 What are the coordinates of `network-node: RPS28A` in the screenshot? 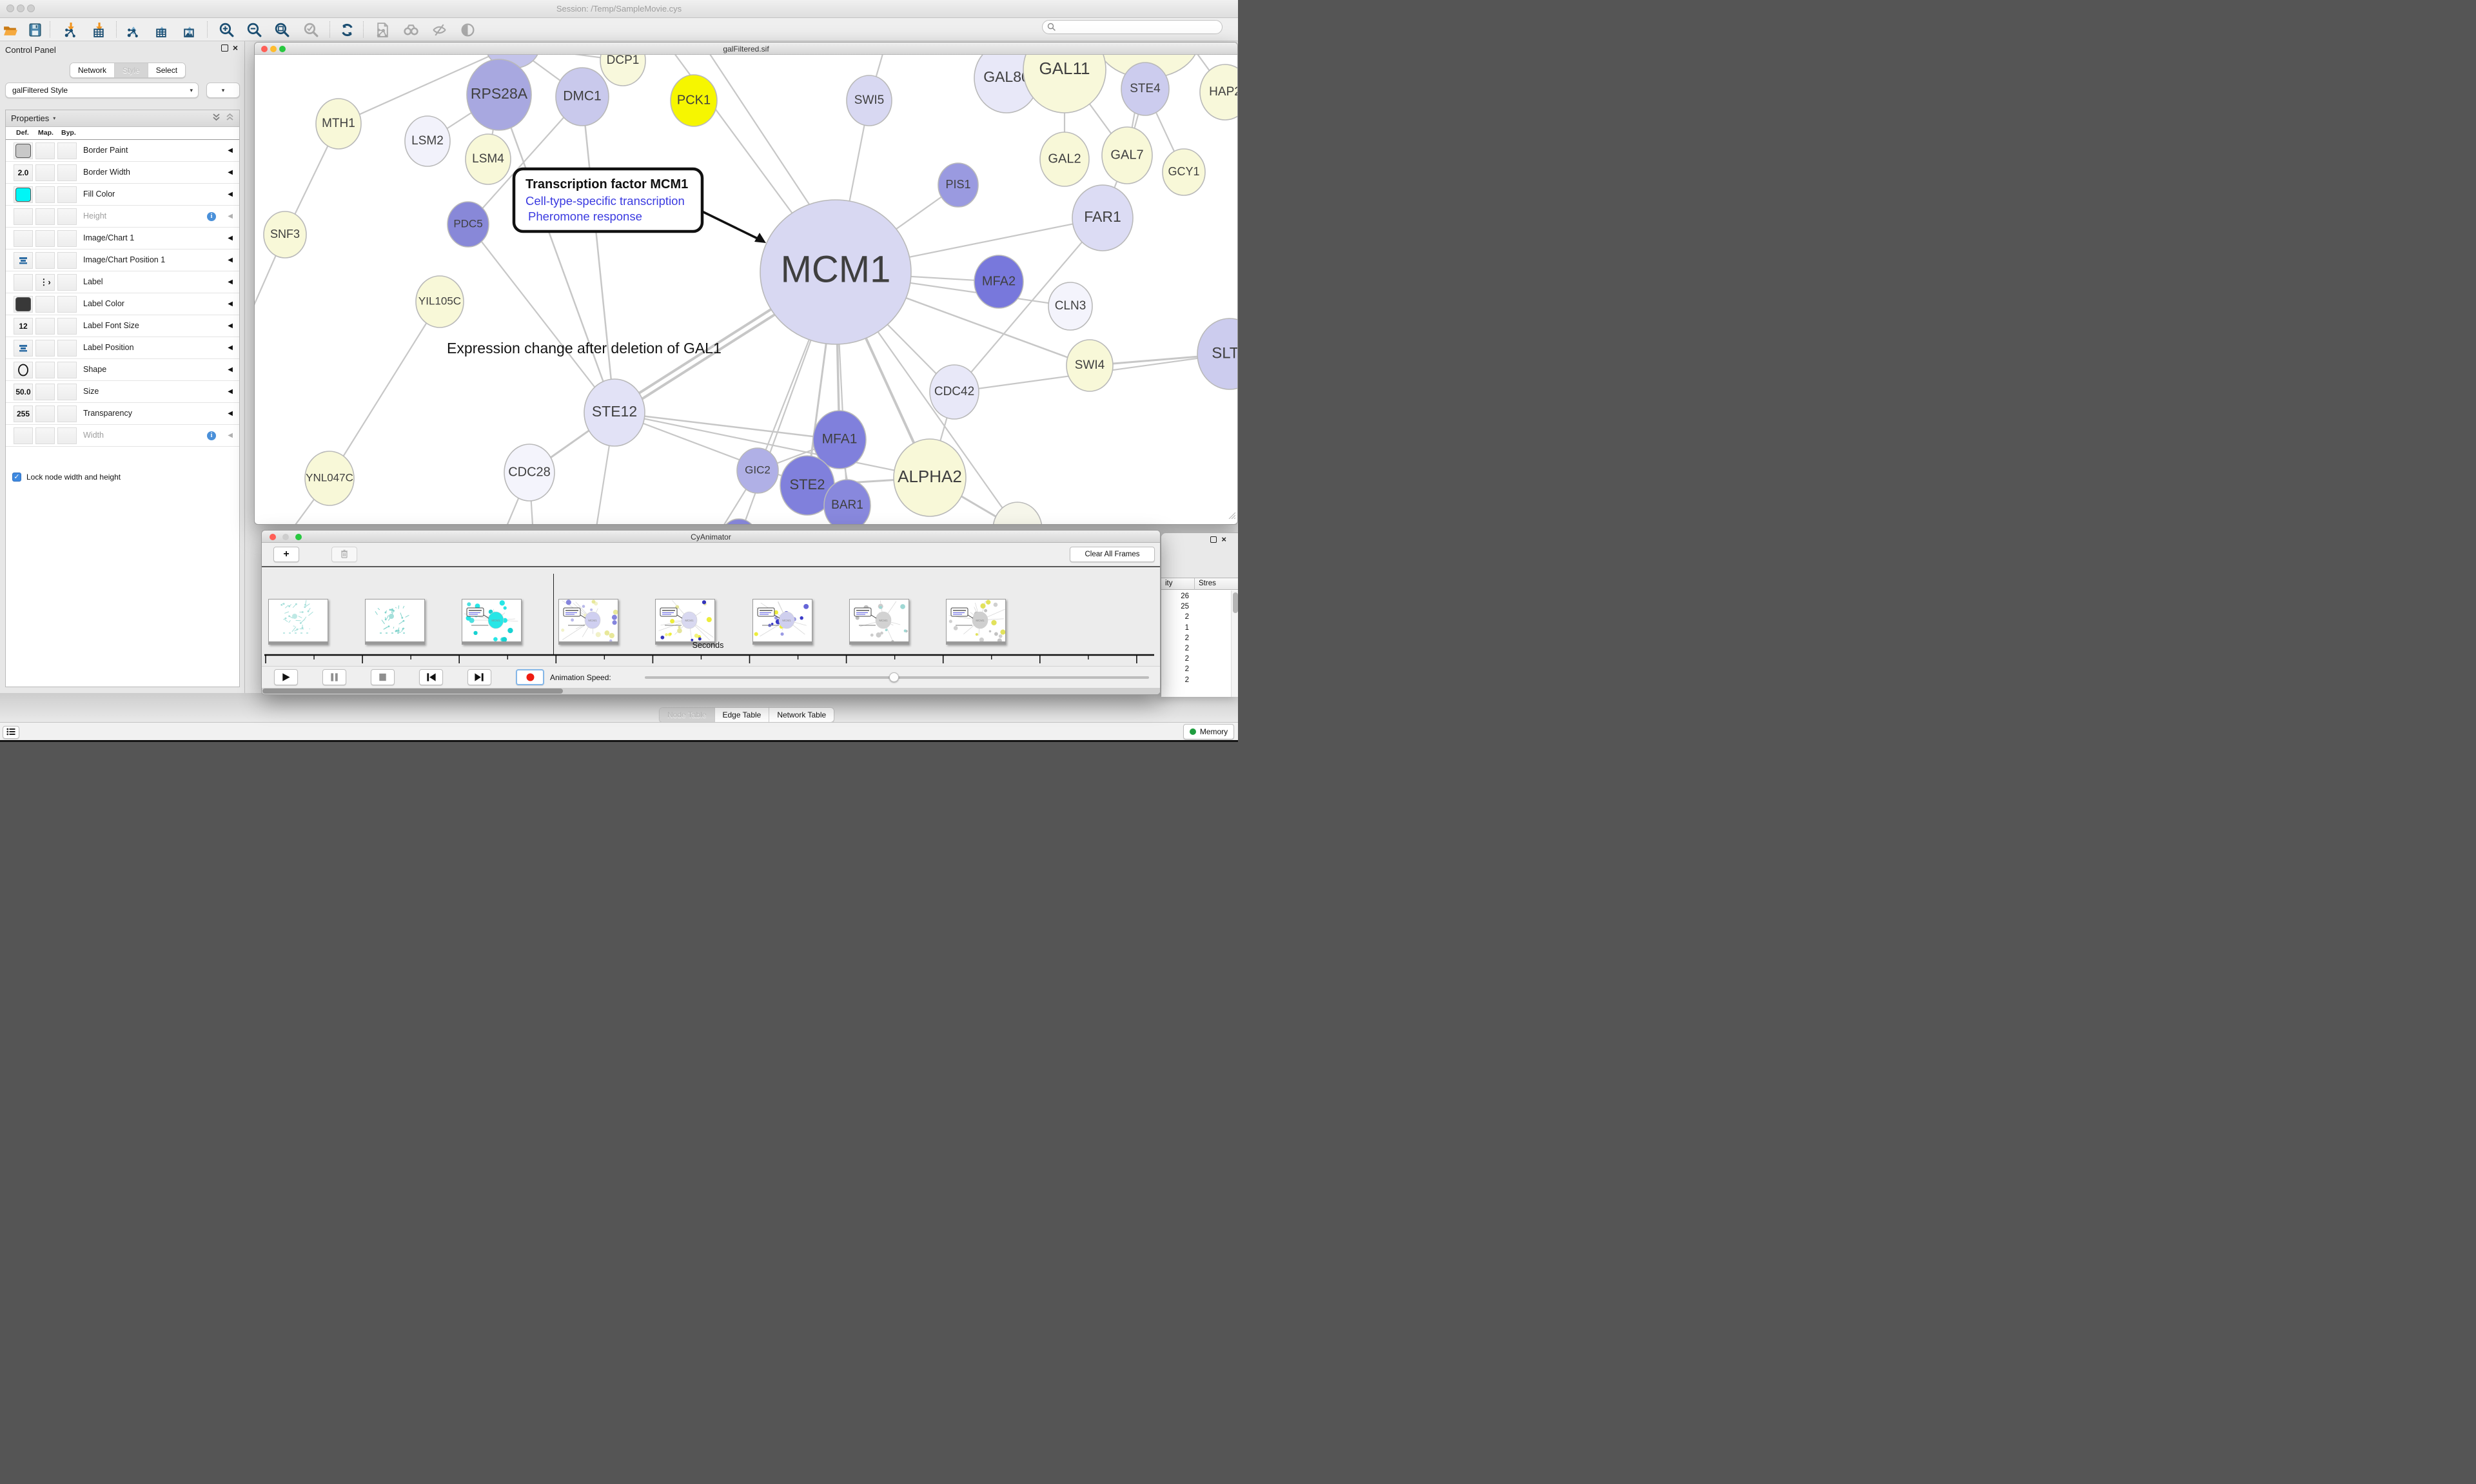 It's located at (499, 95).